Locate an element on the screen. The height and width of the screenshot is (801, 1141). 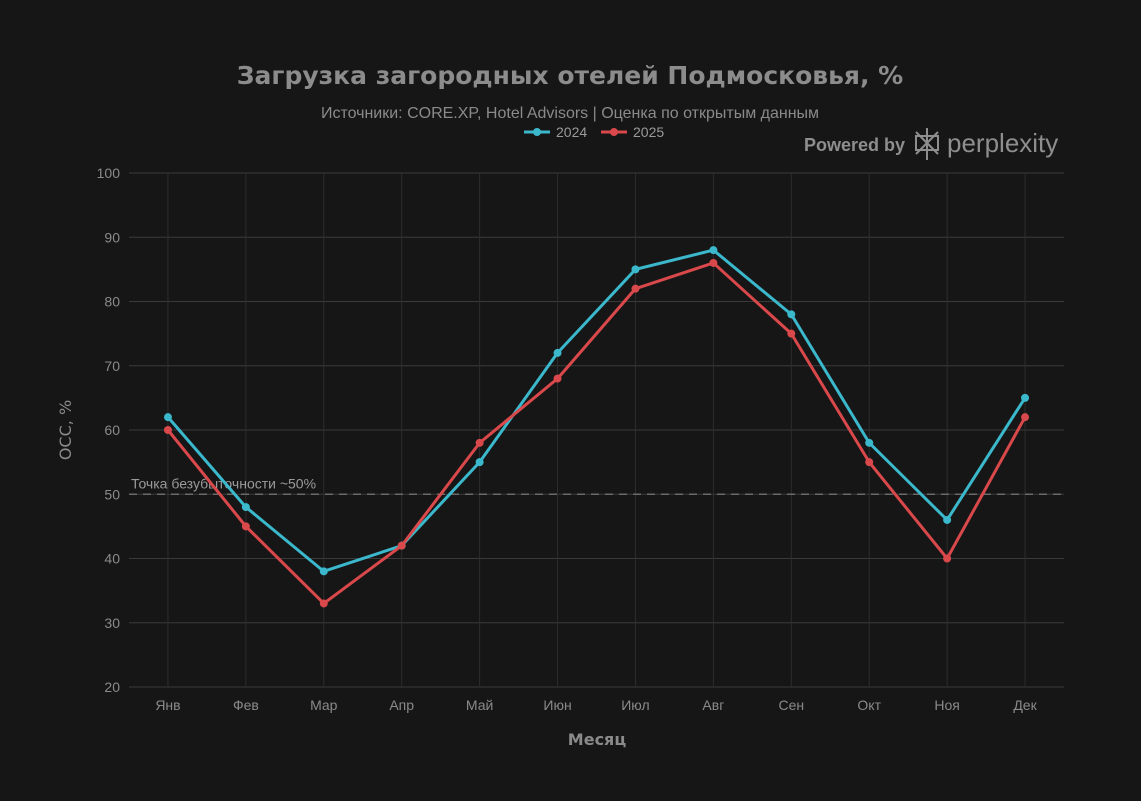
y-tick-label: 60 is located at coordinates (112, 430).